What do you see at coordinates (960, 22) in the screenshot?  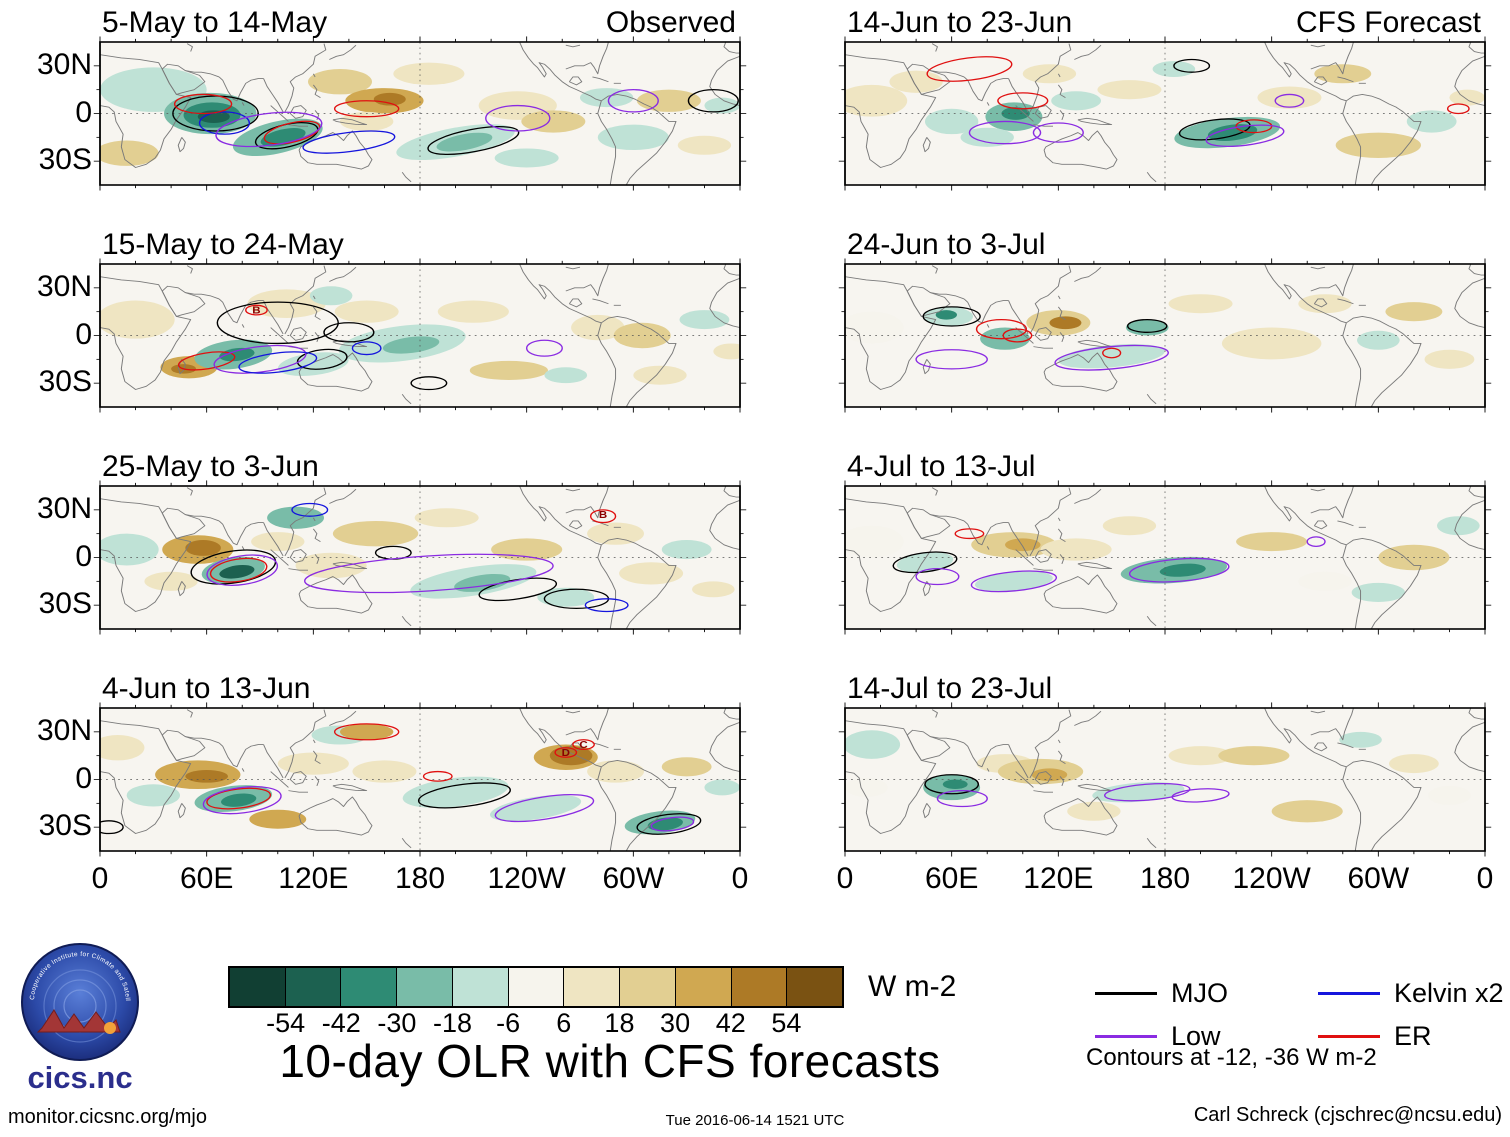 I see `panel-title: 14-Jun to 23-Jun` at bounding box center [960, 22].